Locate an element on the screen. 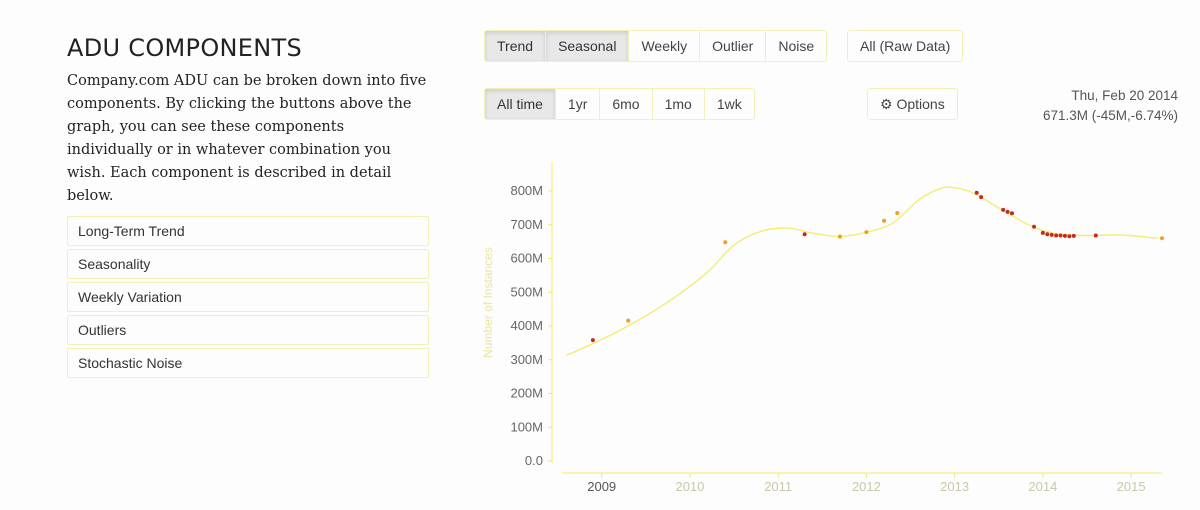 The width and height of the screenshot is (1200, 510). x-tick-label: 2012 is located at coordinates (866, 486).